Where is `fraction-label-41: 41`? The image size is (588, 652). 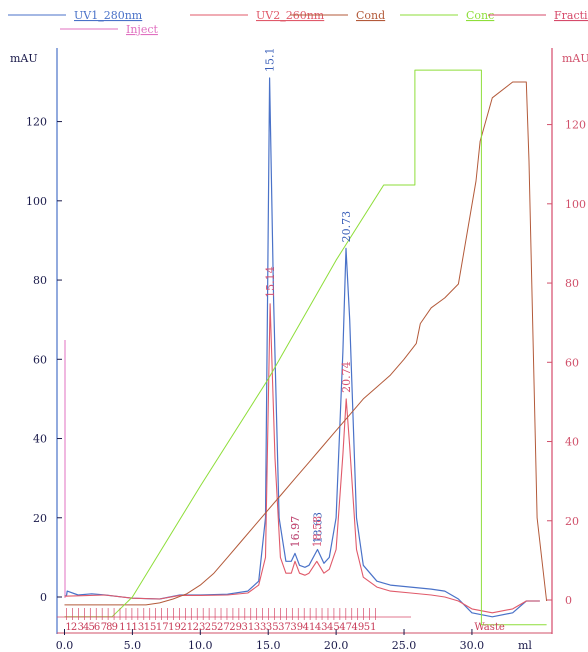
fraction-label-41: 41 is located at coordinates (309, 627).